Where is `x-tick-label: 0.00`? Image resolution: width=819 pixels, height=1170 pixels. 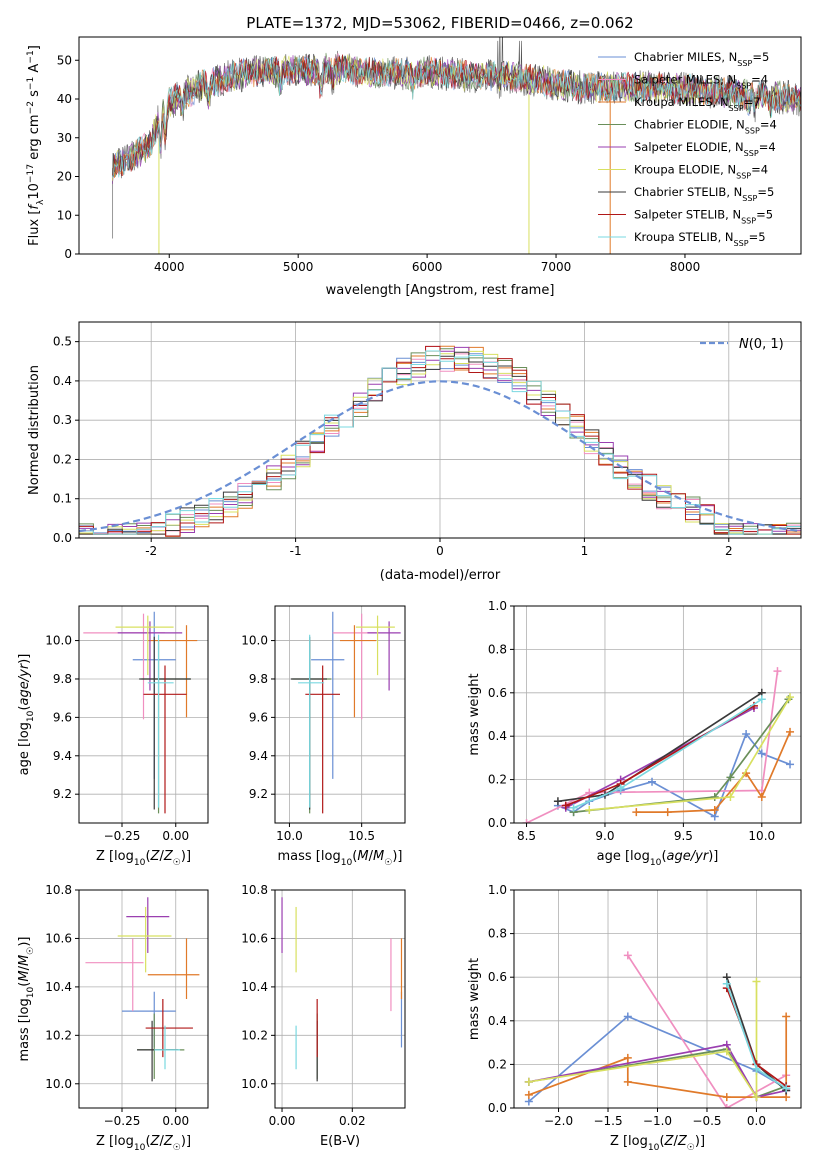
x-tick-label: 0.00 is located at coordinates (175, 836).